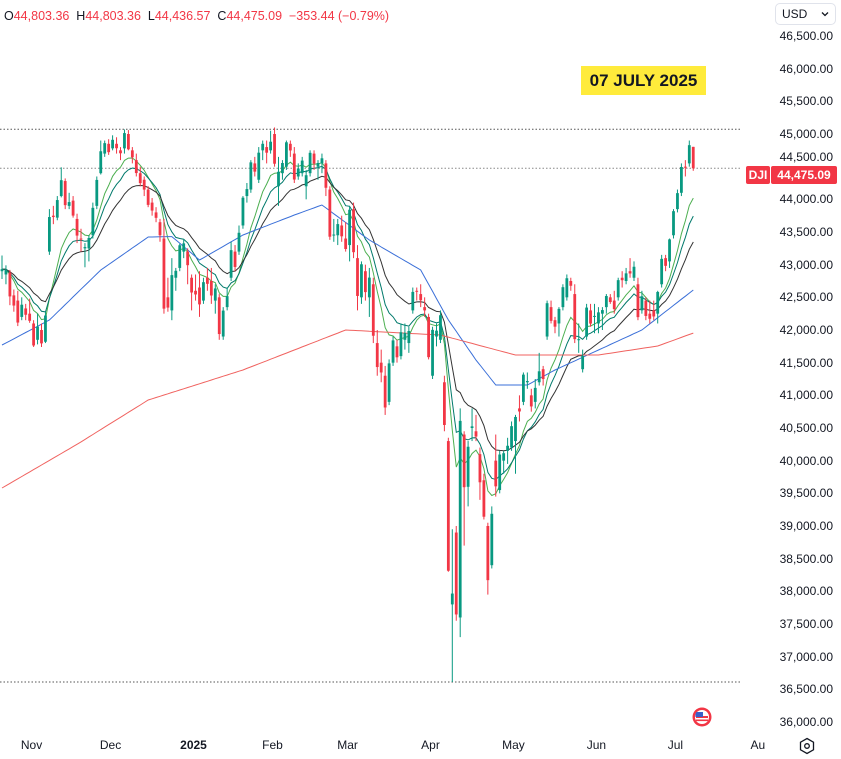 This screenshot has height=759, width=841. What do you see at coordinates (807, 746) in the screenshot?
I see `settings-icon` at bounding box center [807, 746].